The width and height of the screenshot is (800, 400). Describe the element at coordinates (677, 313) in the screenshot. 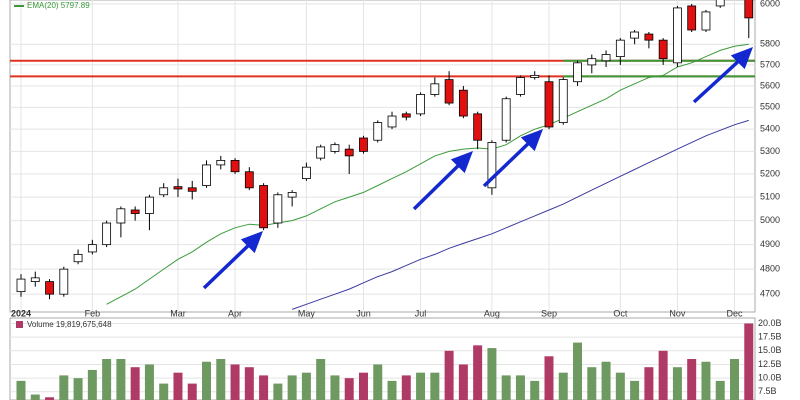

I see `x-tick-label: Nov` at that location.